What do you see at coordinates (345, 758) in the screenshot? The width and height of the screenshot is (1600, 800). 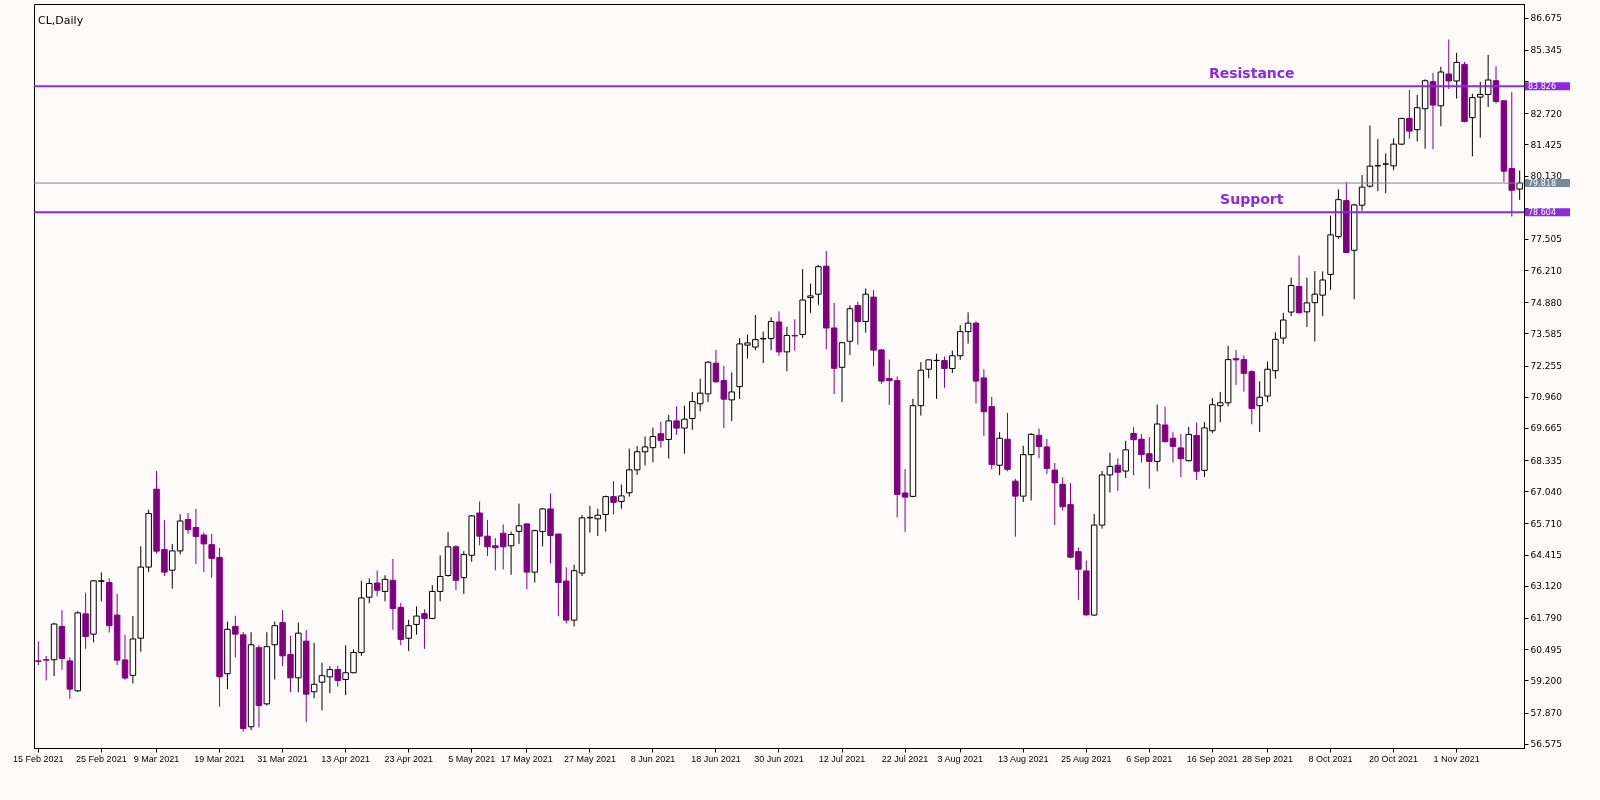 I see `x-tick-label: 13 Apr 2021` at bounding box center [345, 758].